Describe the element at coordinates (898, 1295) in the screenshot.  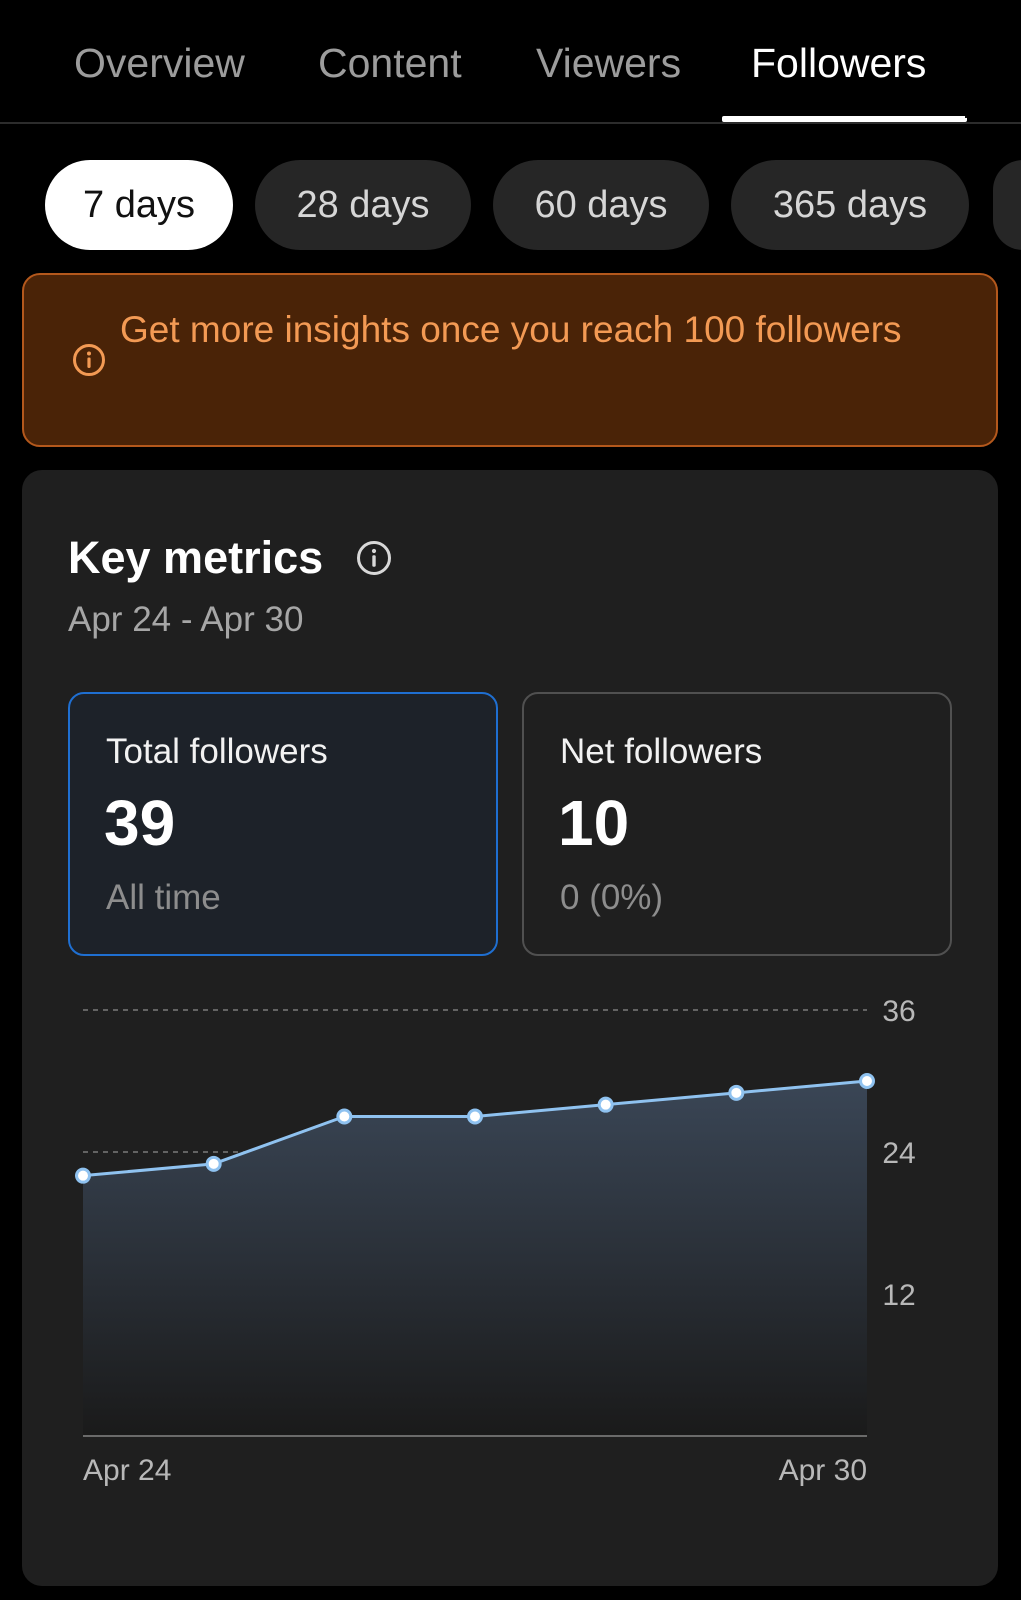
I see `y-tick-label: 12` at that location.